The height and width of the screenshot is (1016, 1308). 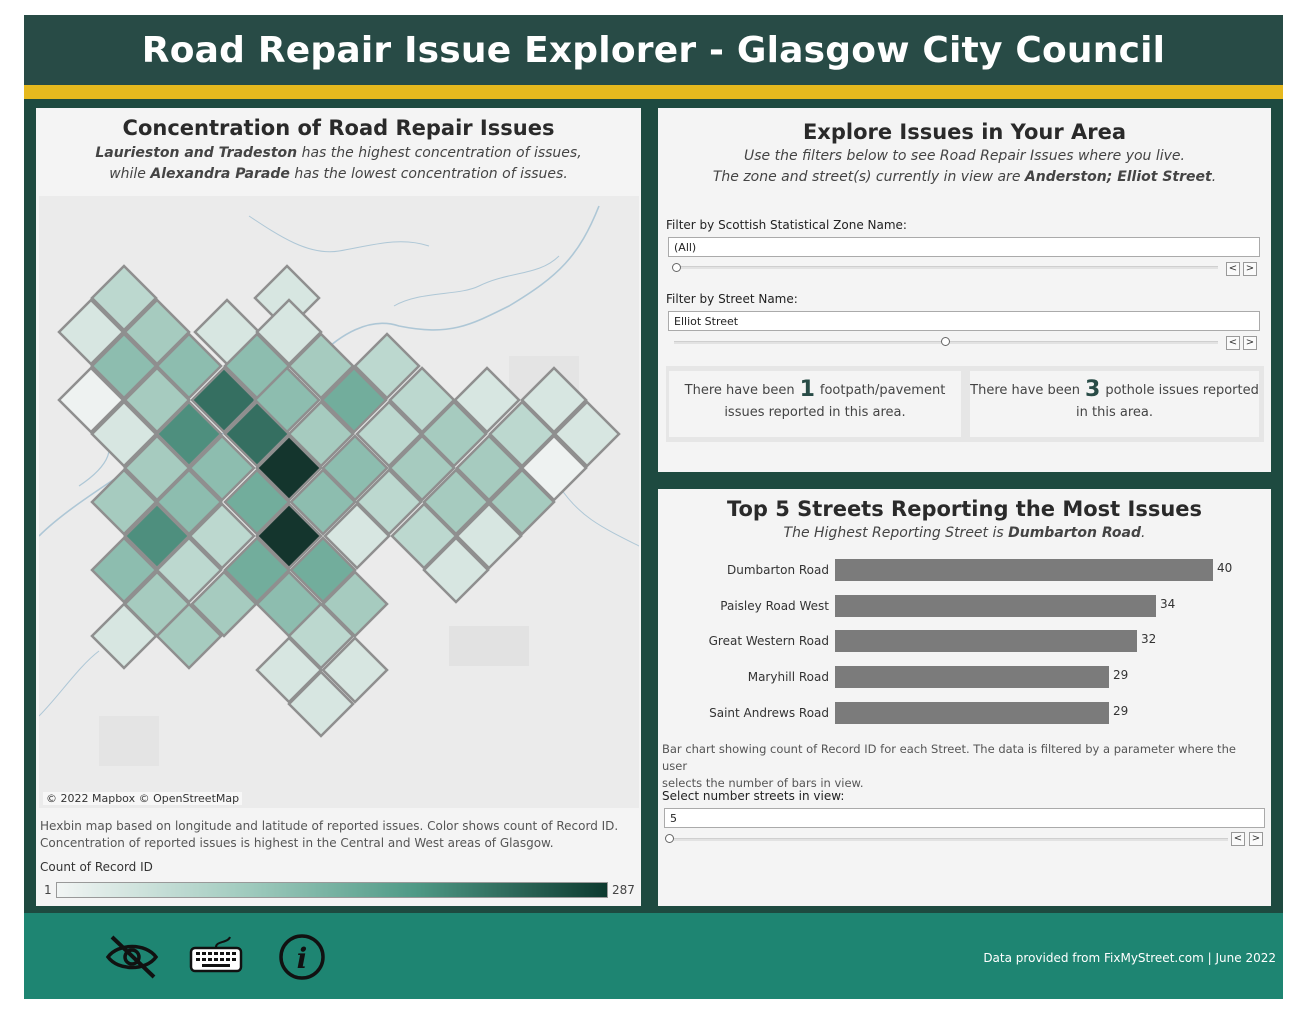 I want to click on keyboard-icon, so click(x=216, y=957).